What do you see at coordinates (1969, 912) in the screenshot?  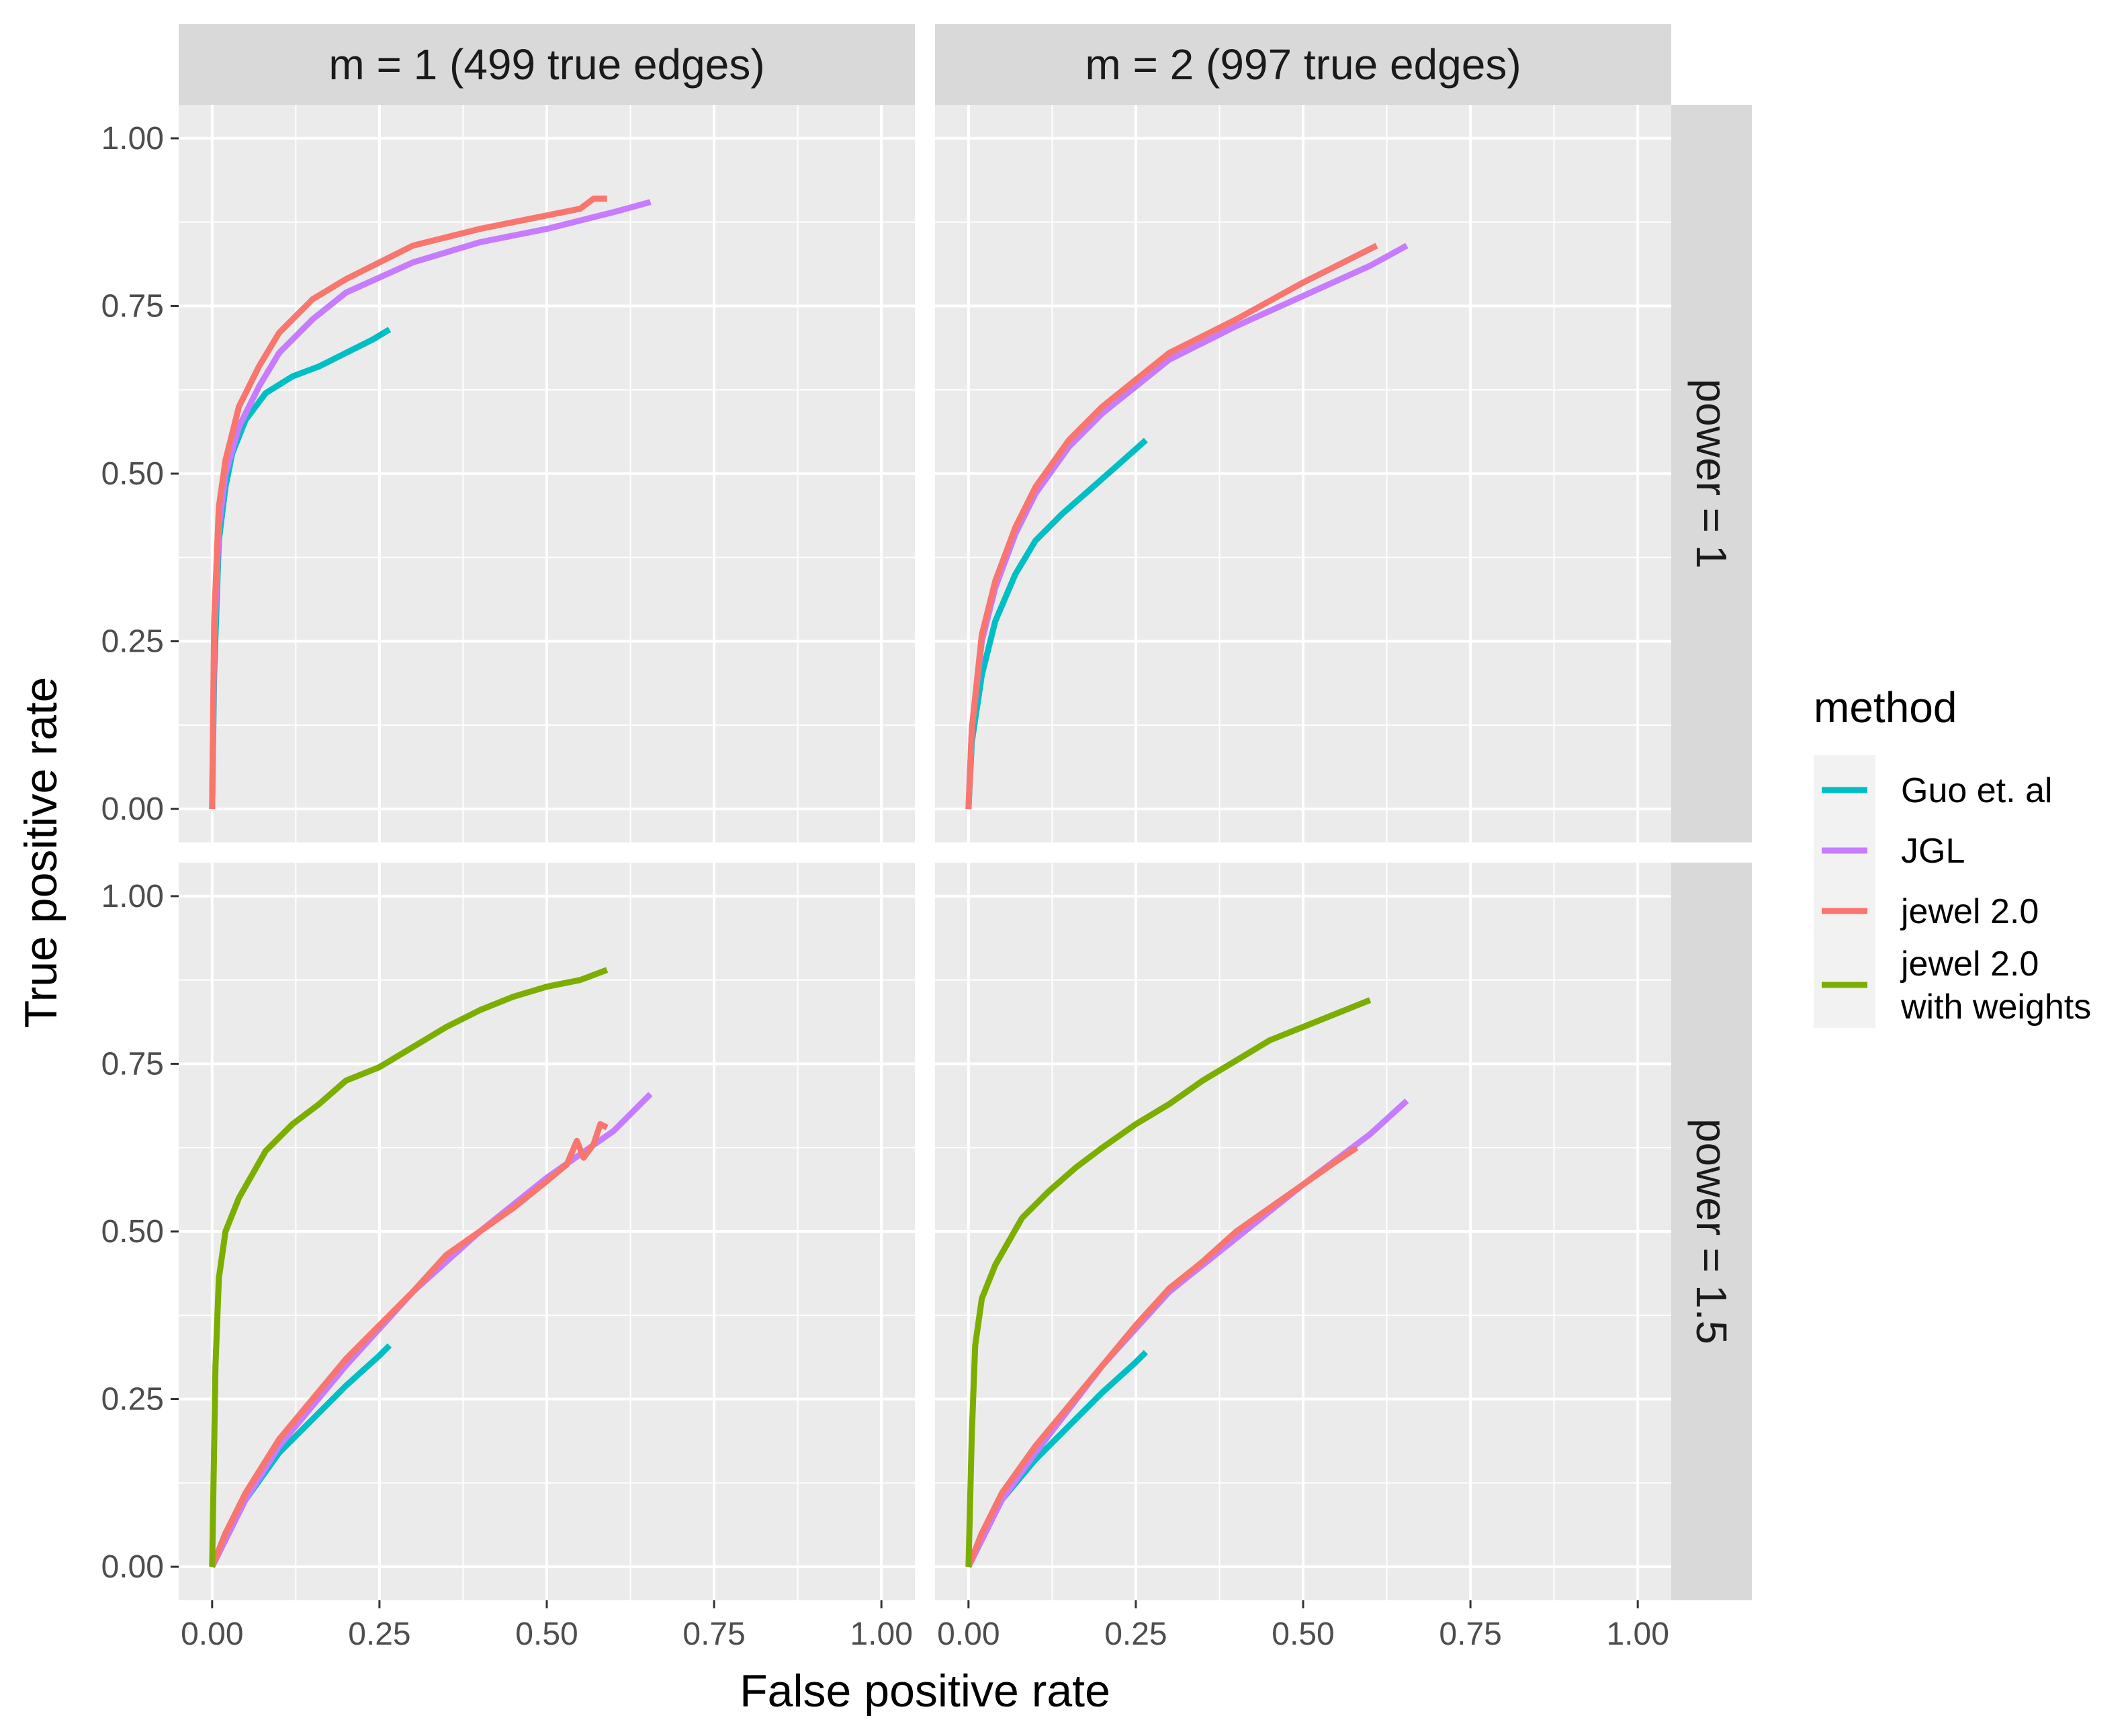 I see `legend-label-jewel-2-0: jewel 2.0` at bounding box center [1969, 912].